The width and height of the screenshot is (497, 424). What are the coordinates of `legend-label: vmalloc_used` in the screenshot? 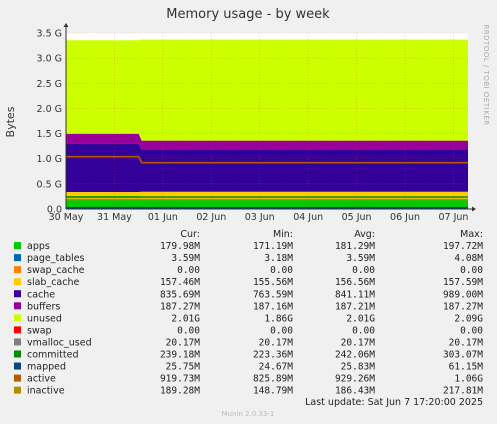 It's located at (59, 342).